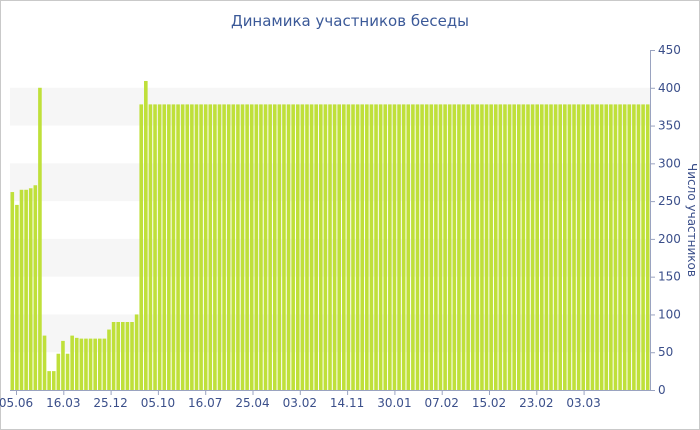 The image size is (700, 430). What do you see at coordinates (300, 403) in the screenshot?
I see `x-tick-label: 03.02` at bounding box center [300, 403].